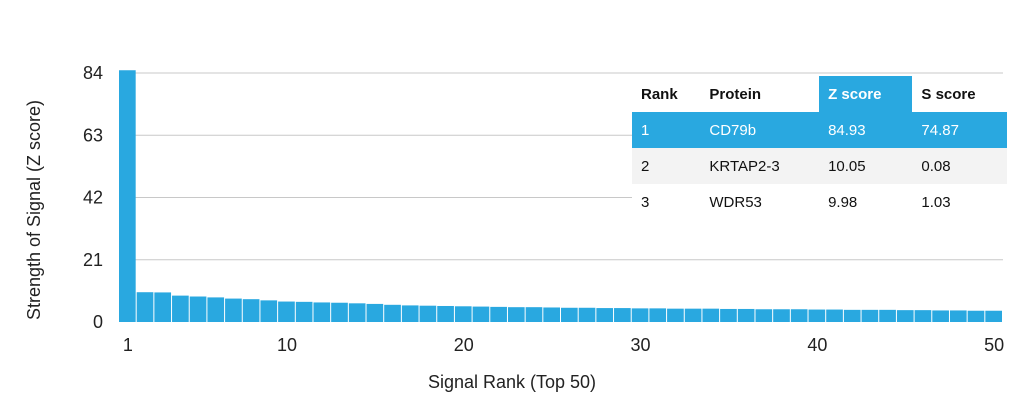 This screenshot has height=411, width=1024. Describe the element at coordinates (93, 73) in the screenshot. I see `y-tick-label: 84` at that location.